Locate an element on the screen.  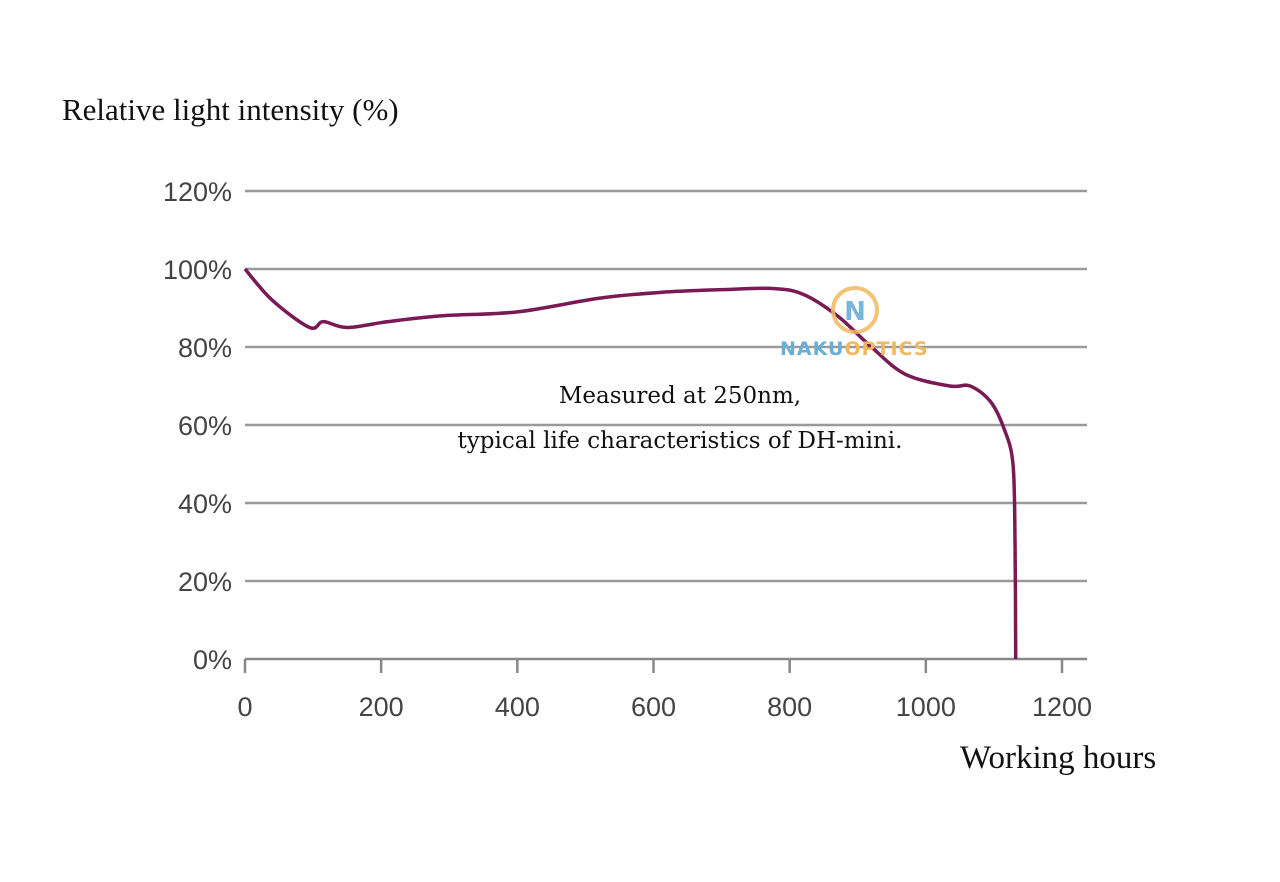
y-tick-label: 80% is located at coordinates (205, 348).